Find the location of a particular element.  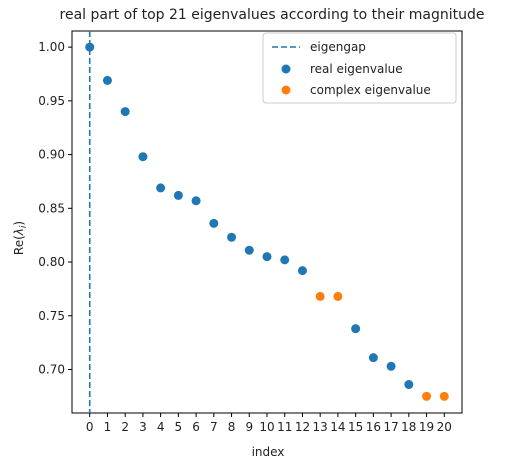

x-axis-label: index is located at coordinates (268, 452).